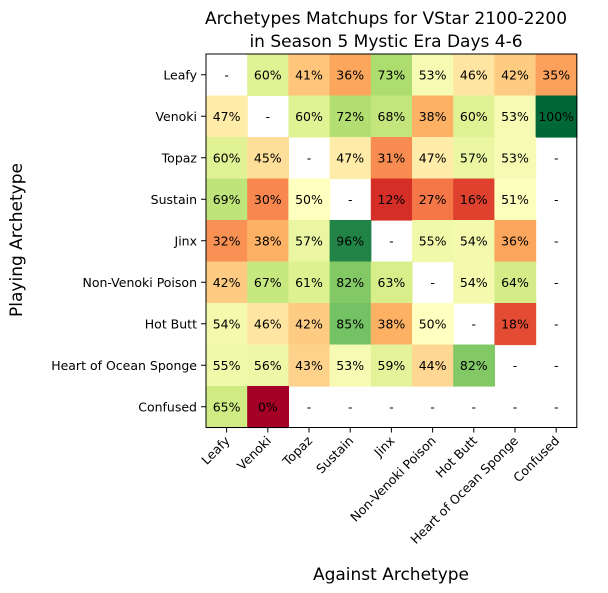  Describe the element at coordinates (474, 282) in the screenshot. I see `cell-value-label: 54%` at that location.